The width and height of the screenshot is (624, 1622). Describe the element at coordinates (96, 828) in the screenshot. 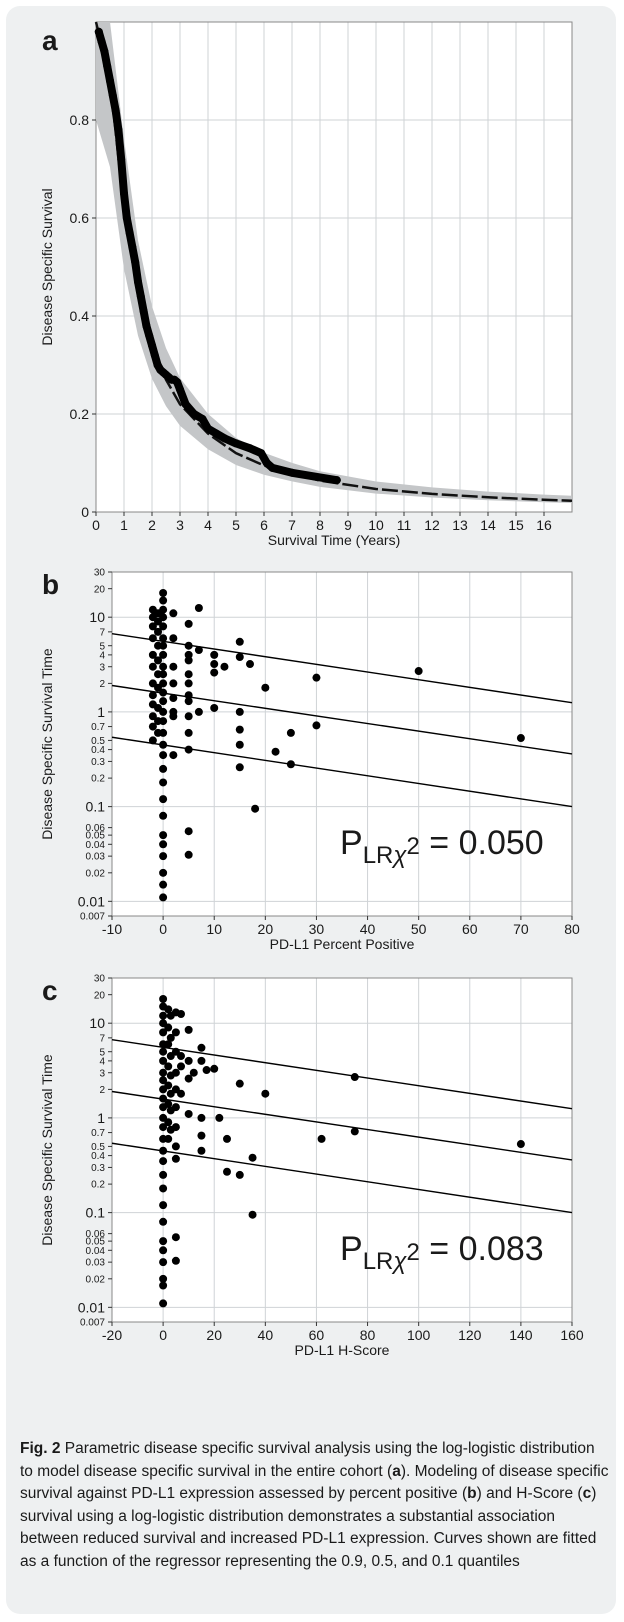

I see `y-tick-label: 0.06` at that location.